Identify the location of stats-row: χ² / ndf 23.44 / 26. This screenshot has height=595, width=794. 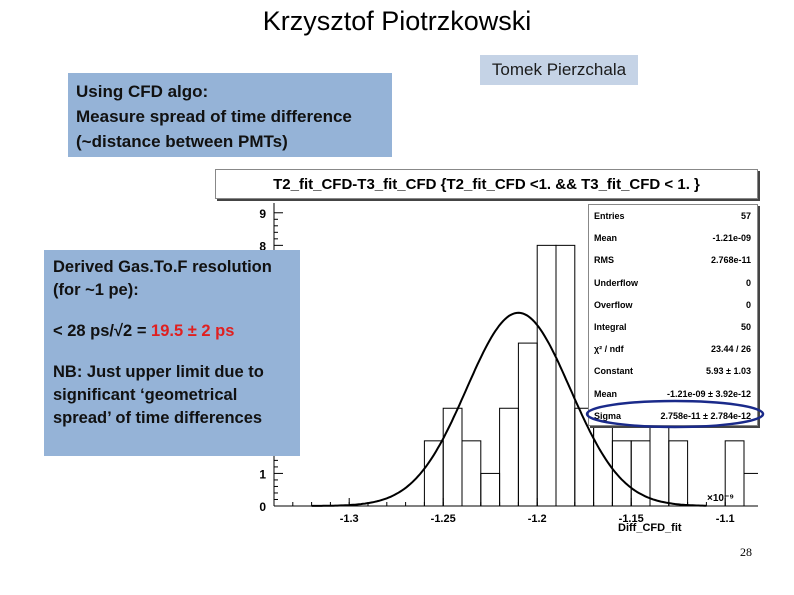
(672, 351).